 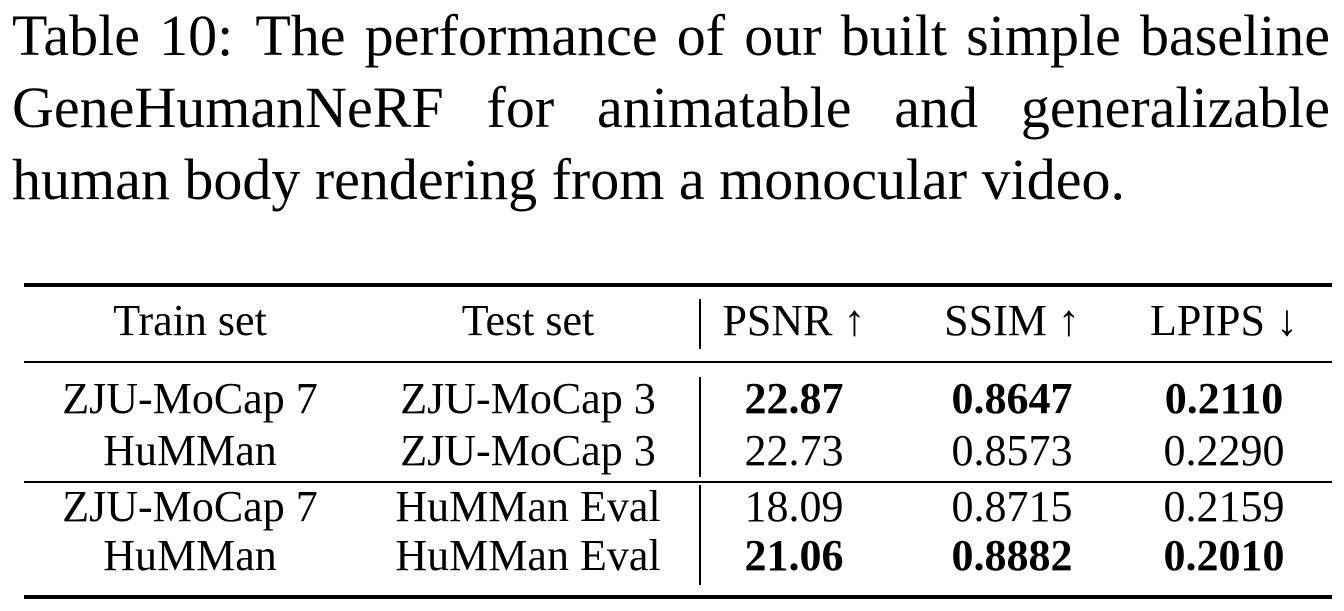 What do you see at coordinates (678, 285) in the screenshot?
I see `top-rule` at bounding box center [678, 285].